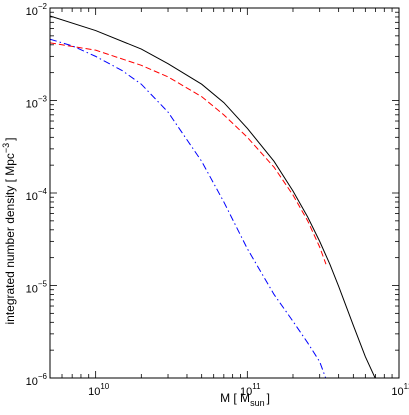 This screenshot has height=415, width=409. Describe the element at coordinates (37, 380) in the screenshot. I see `y-tick-label: 10⁻⁶` at that location.